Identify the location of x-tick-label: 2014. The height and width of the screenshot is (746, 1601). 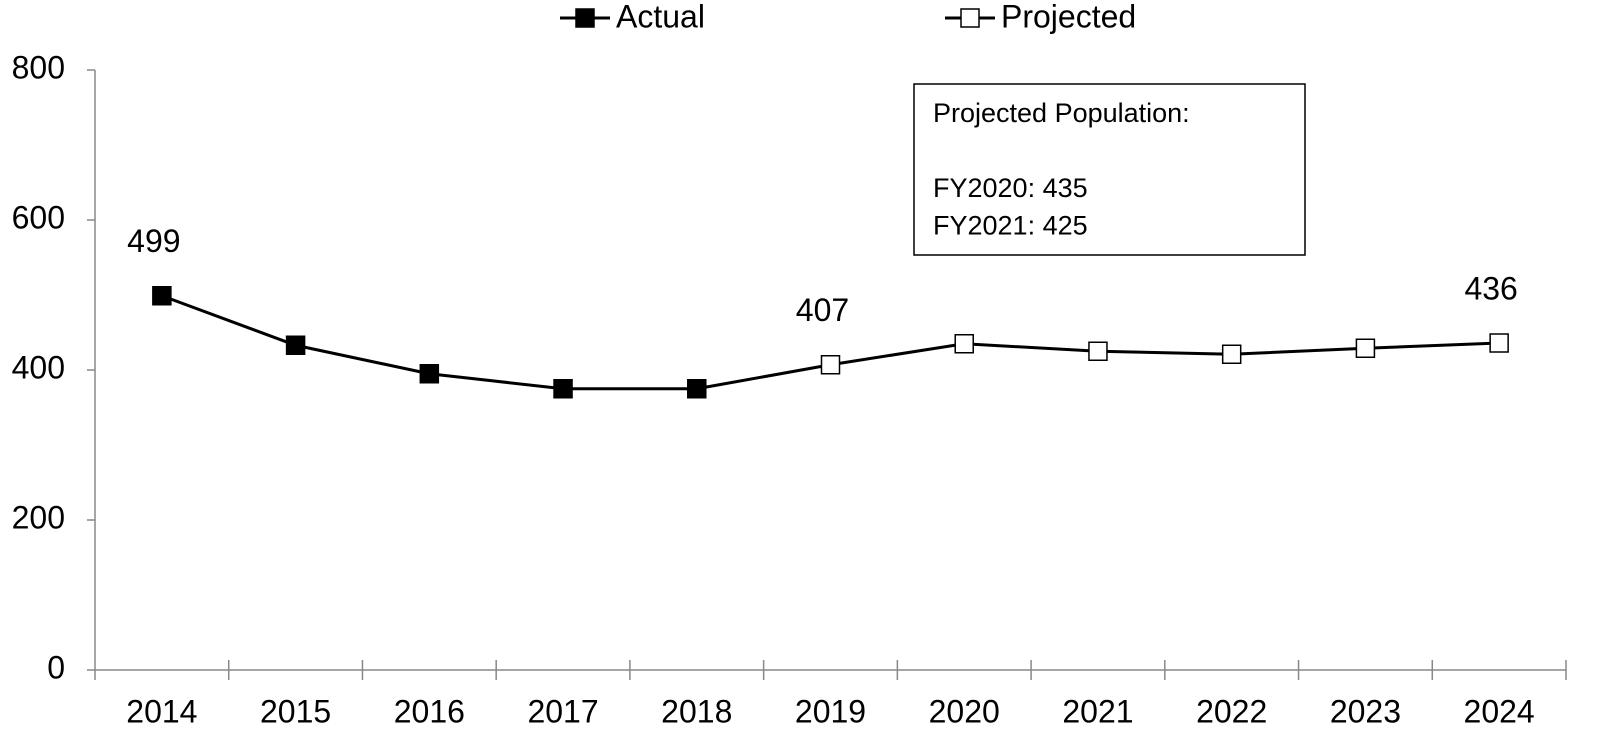
(161, 711).